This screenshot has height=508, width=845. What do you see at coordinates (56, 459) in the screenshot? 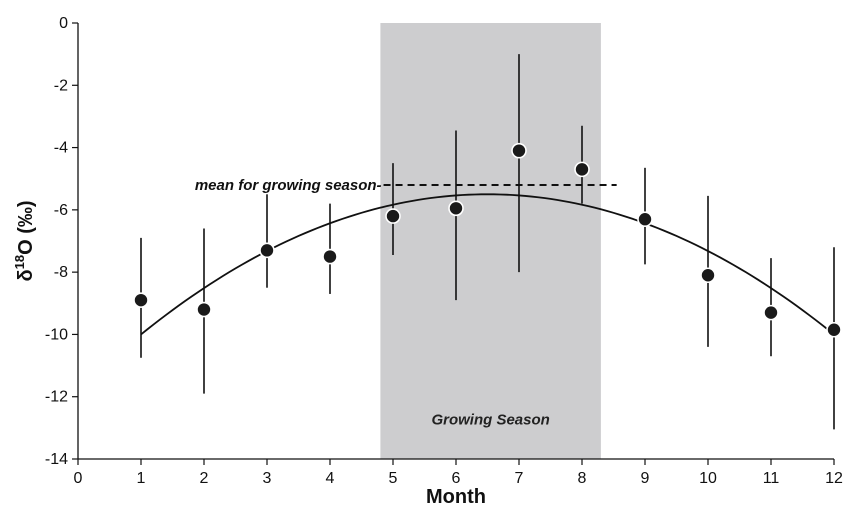
I see `y-tick-label: -14` at bounding box center [56, 459].